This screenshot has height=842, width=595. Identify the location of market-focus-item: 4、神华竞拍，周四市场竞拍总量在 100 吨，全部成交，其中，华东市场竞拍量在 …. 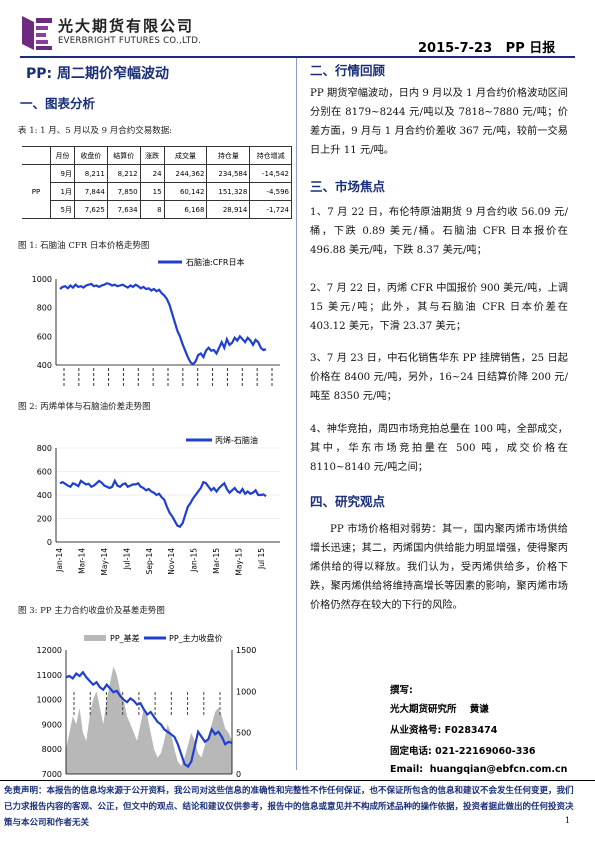
(439, 448).